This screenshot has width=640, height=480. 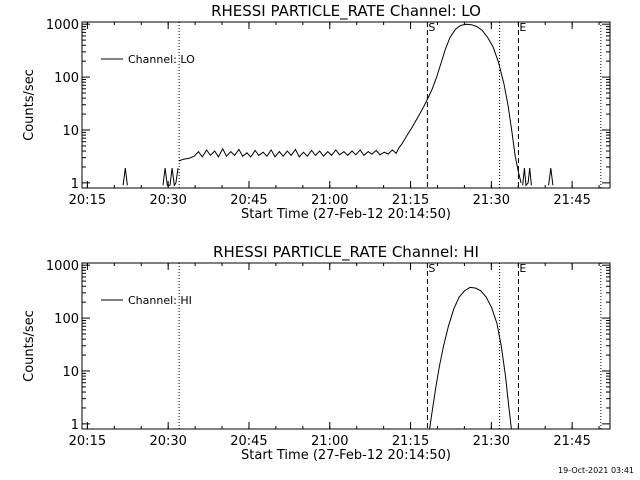 I want to click on legend-label: Channel: HI, so click(x=160, y=300).